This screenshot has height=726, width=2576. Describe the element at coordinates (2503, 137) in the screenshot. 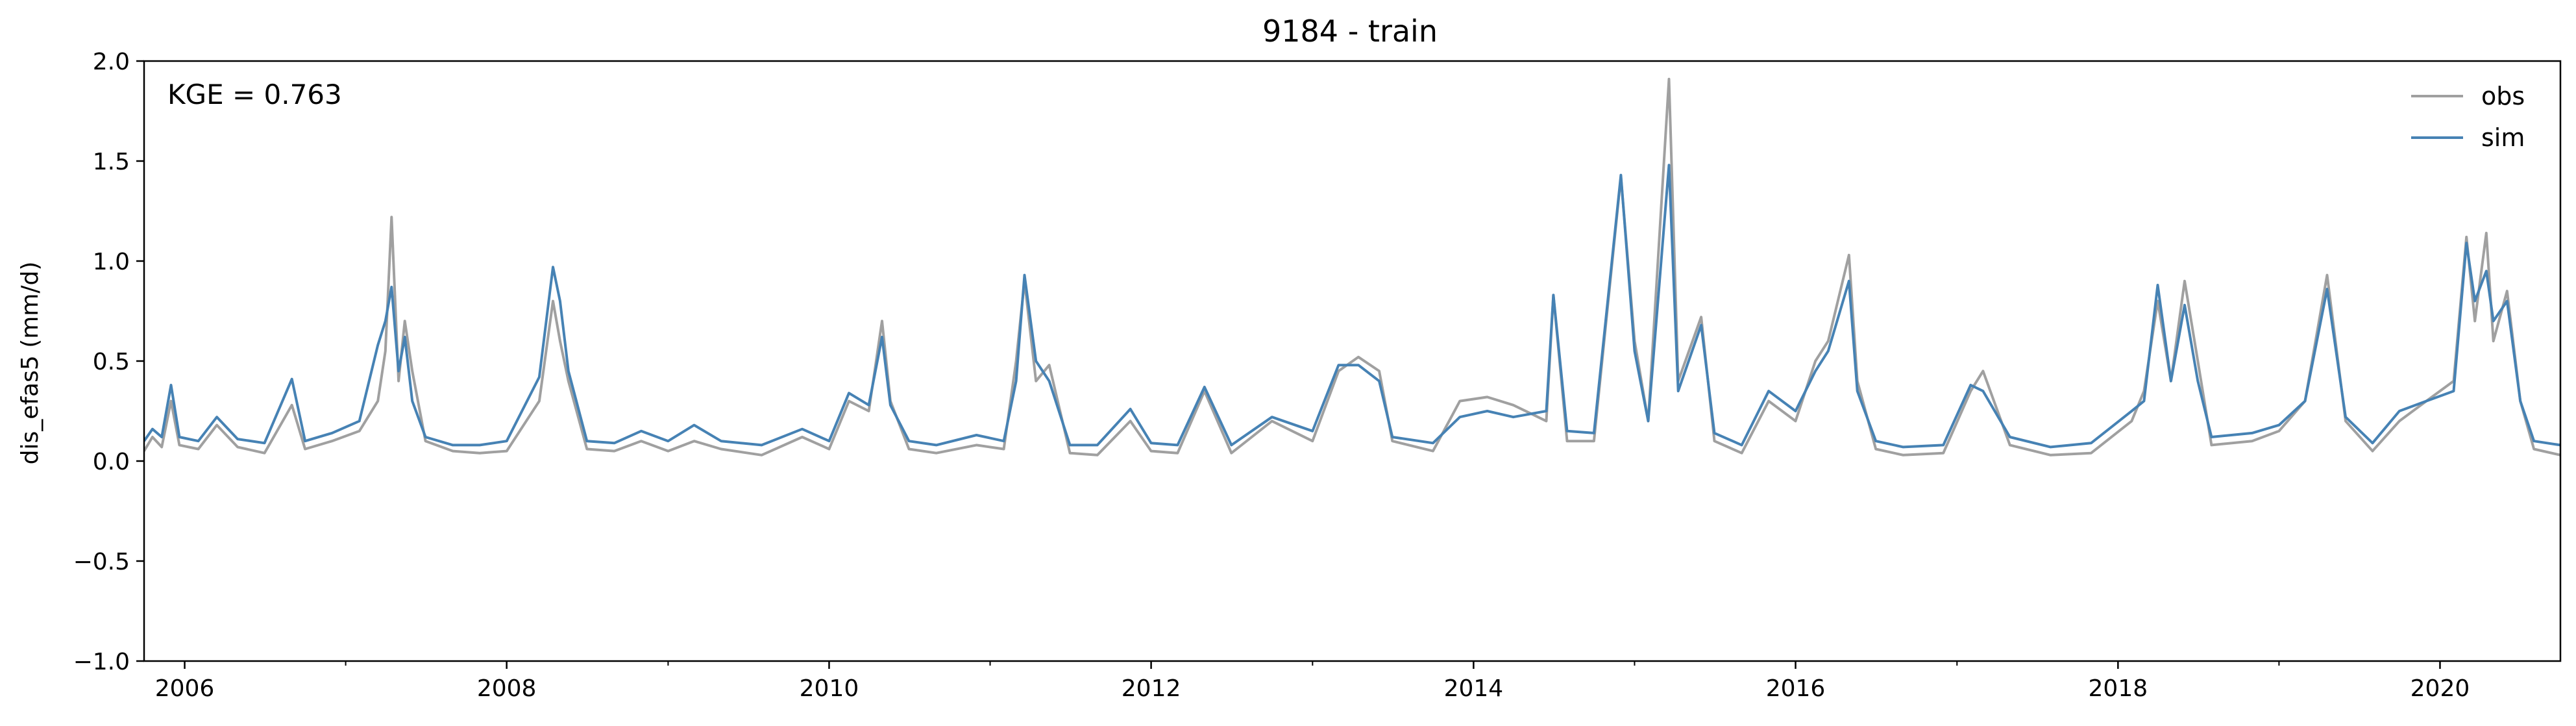

I see `legend-label-sim: sim` at that location.